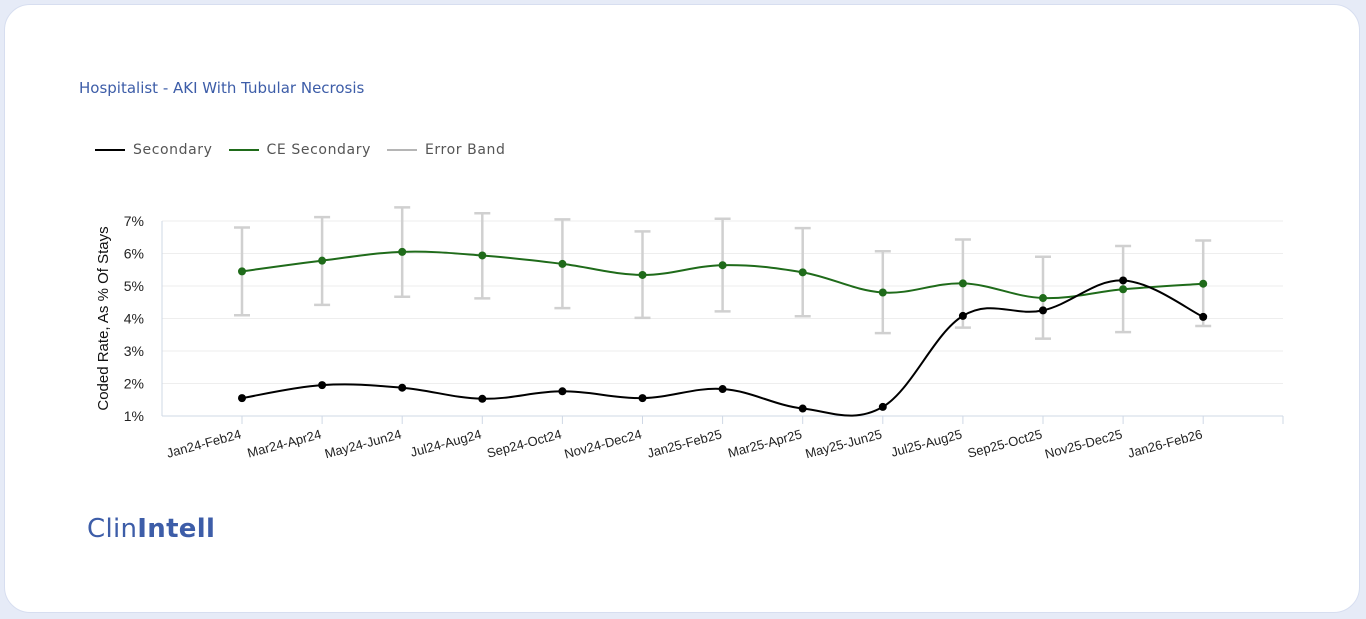 This screenshot has height=619, width=1366. Describe the element at coordinates (524, 443) in the screenshot. I see `x-tick-label: Sep24-Oct24` at that location.